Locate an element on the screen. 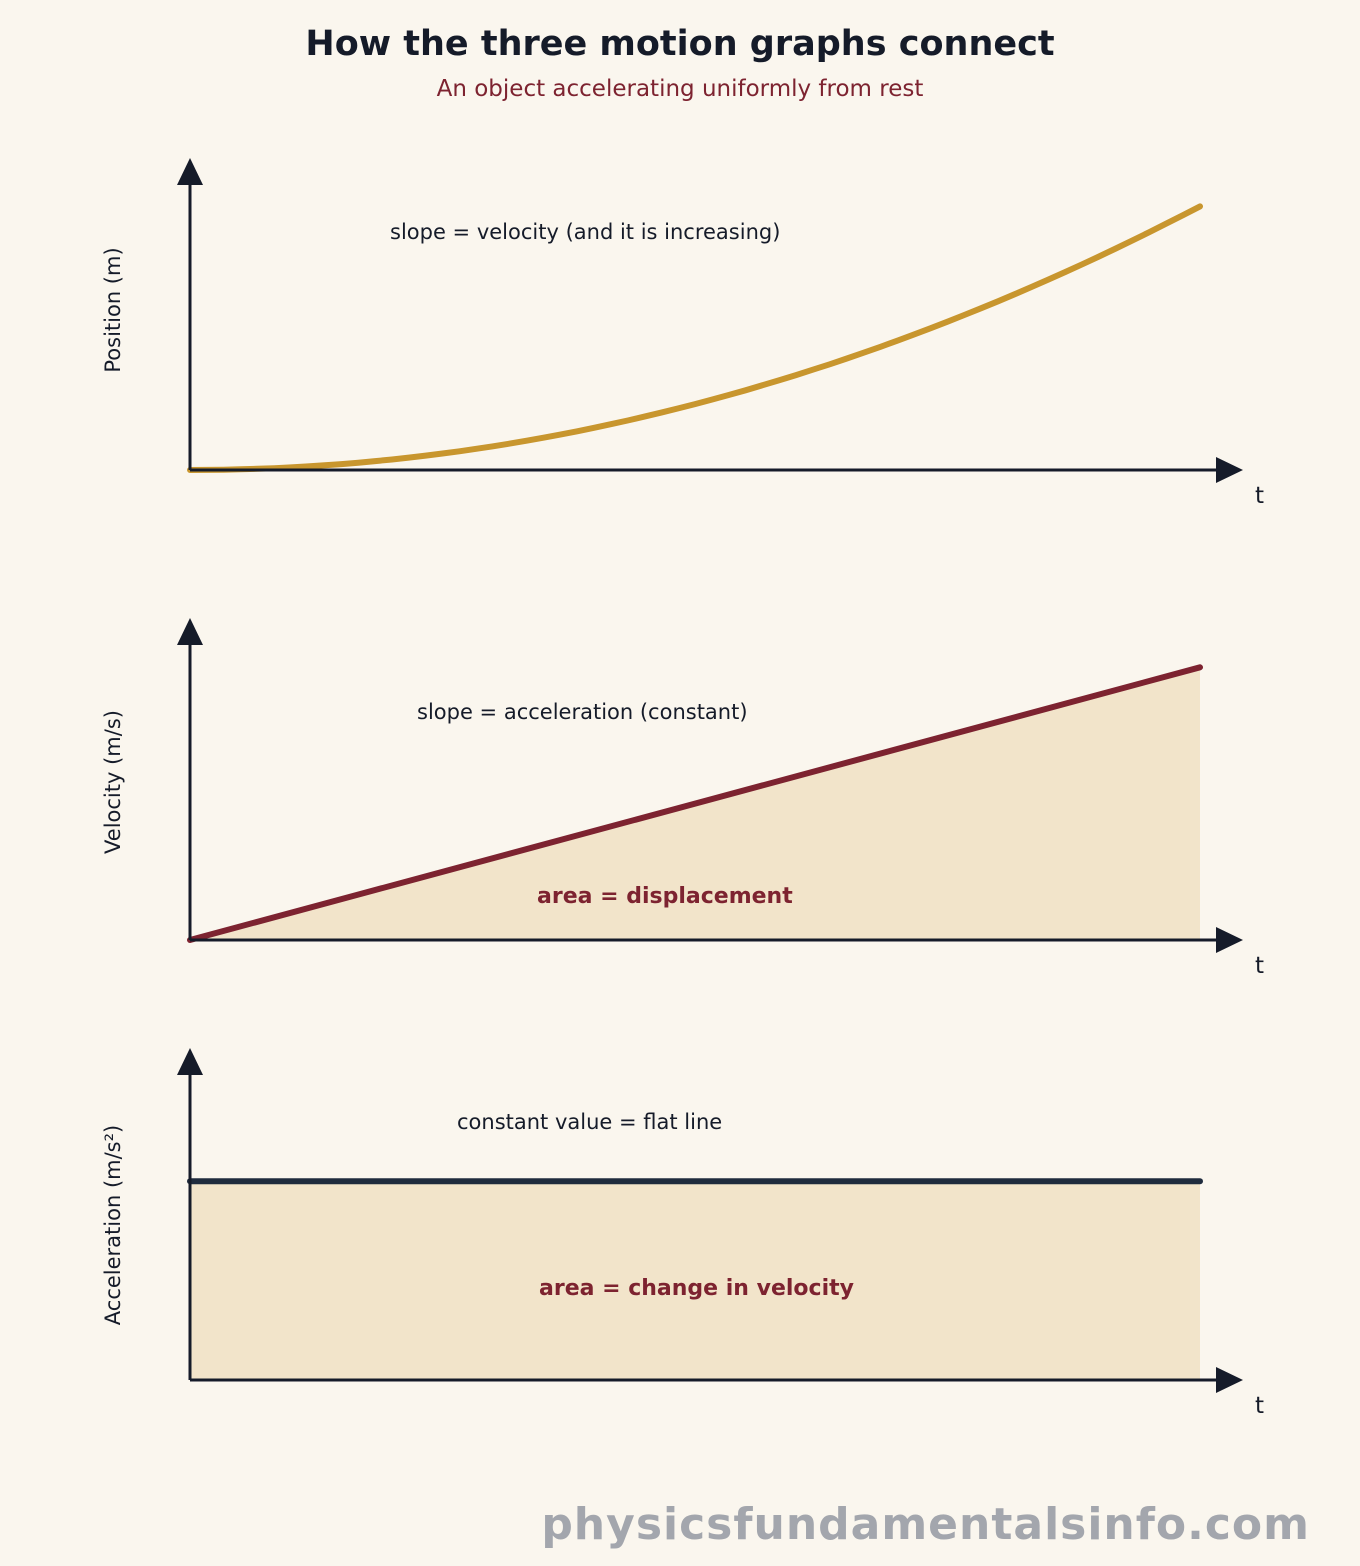 This screenshot has height=1566, width=1360. acceleration-axis-label: Acceleration (m/s²) is located at coordinates (113, 1225).